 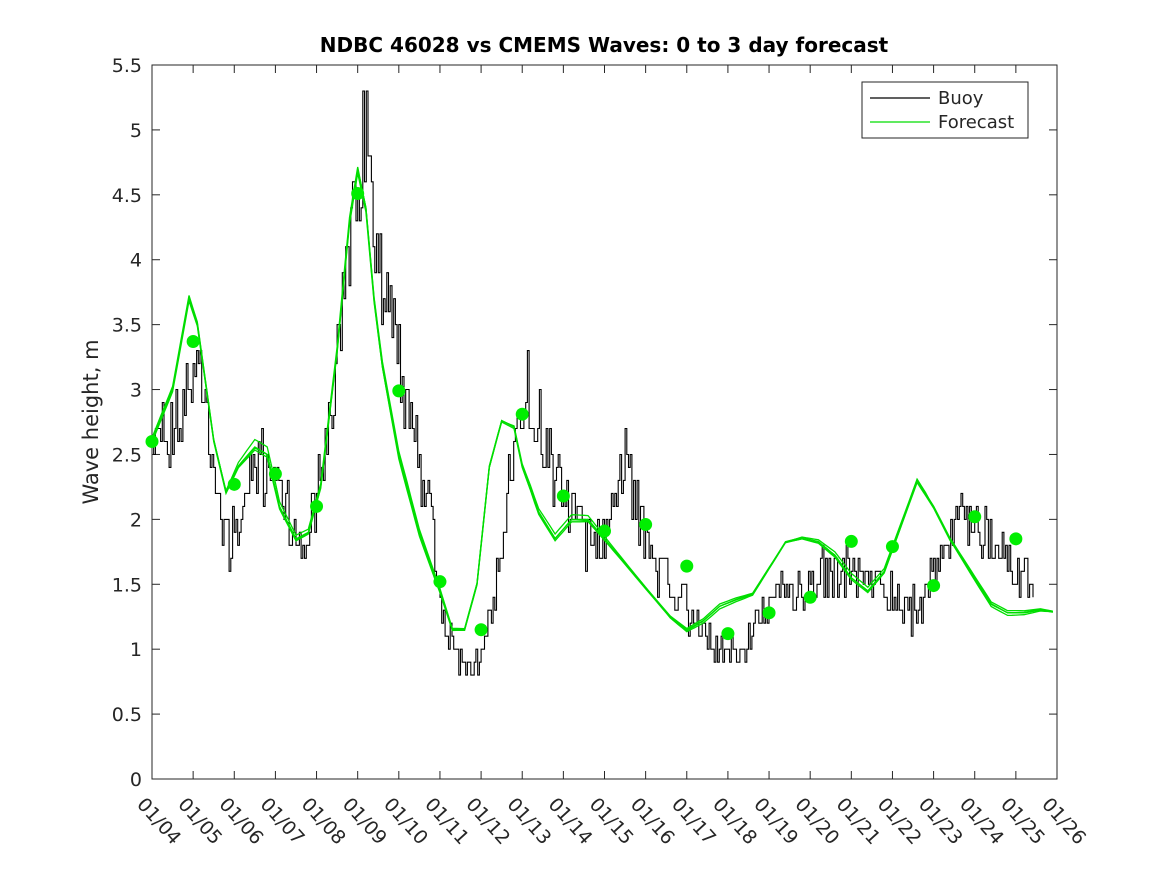 What do you see at coordinates (127, 585) in the screenshot?
I see `y-tick-label: 1.5` at bounding box center [127, 585].